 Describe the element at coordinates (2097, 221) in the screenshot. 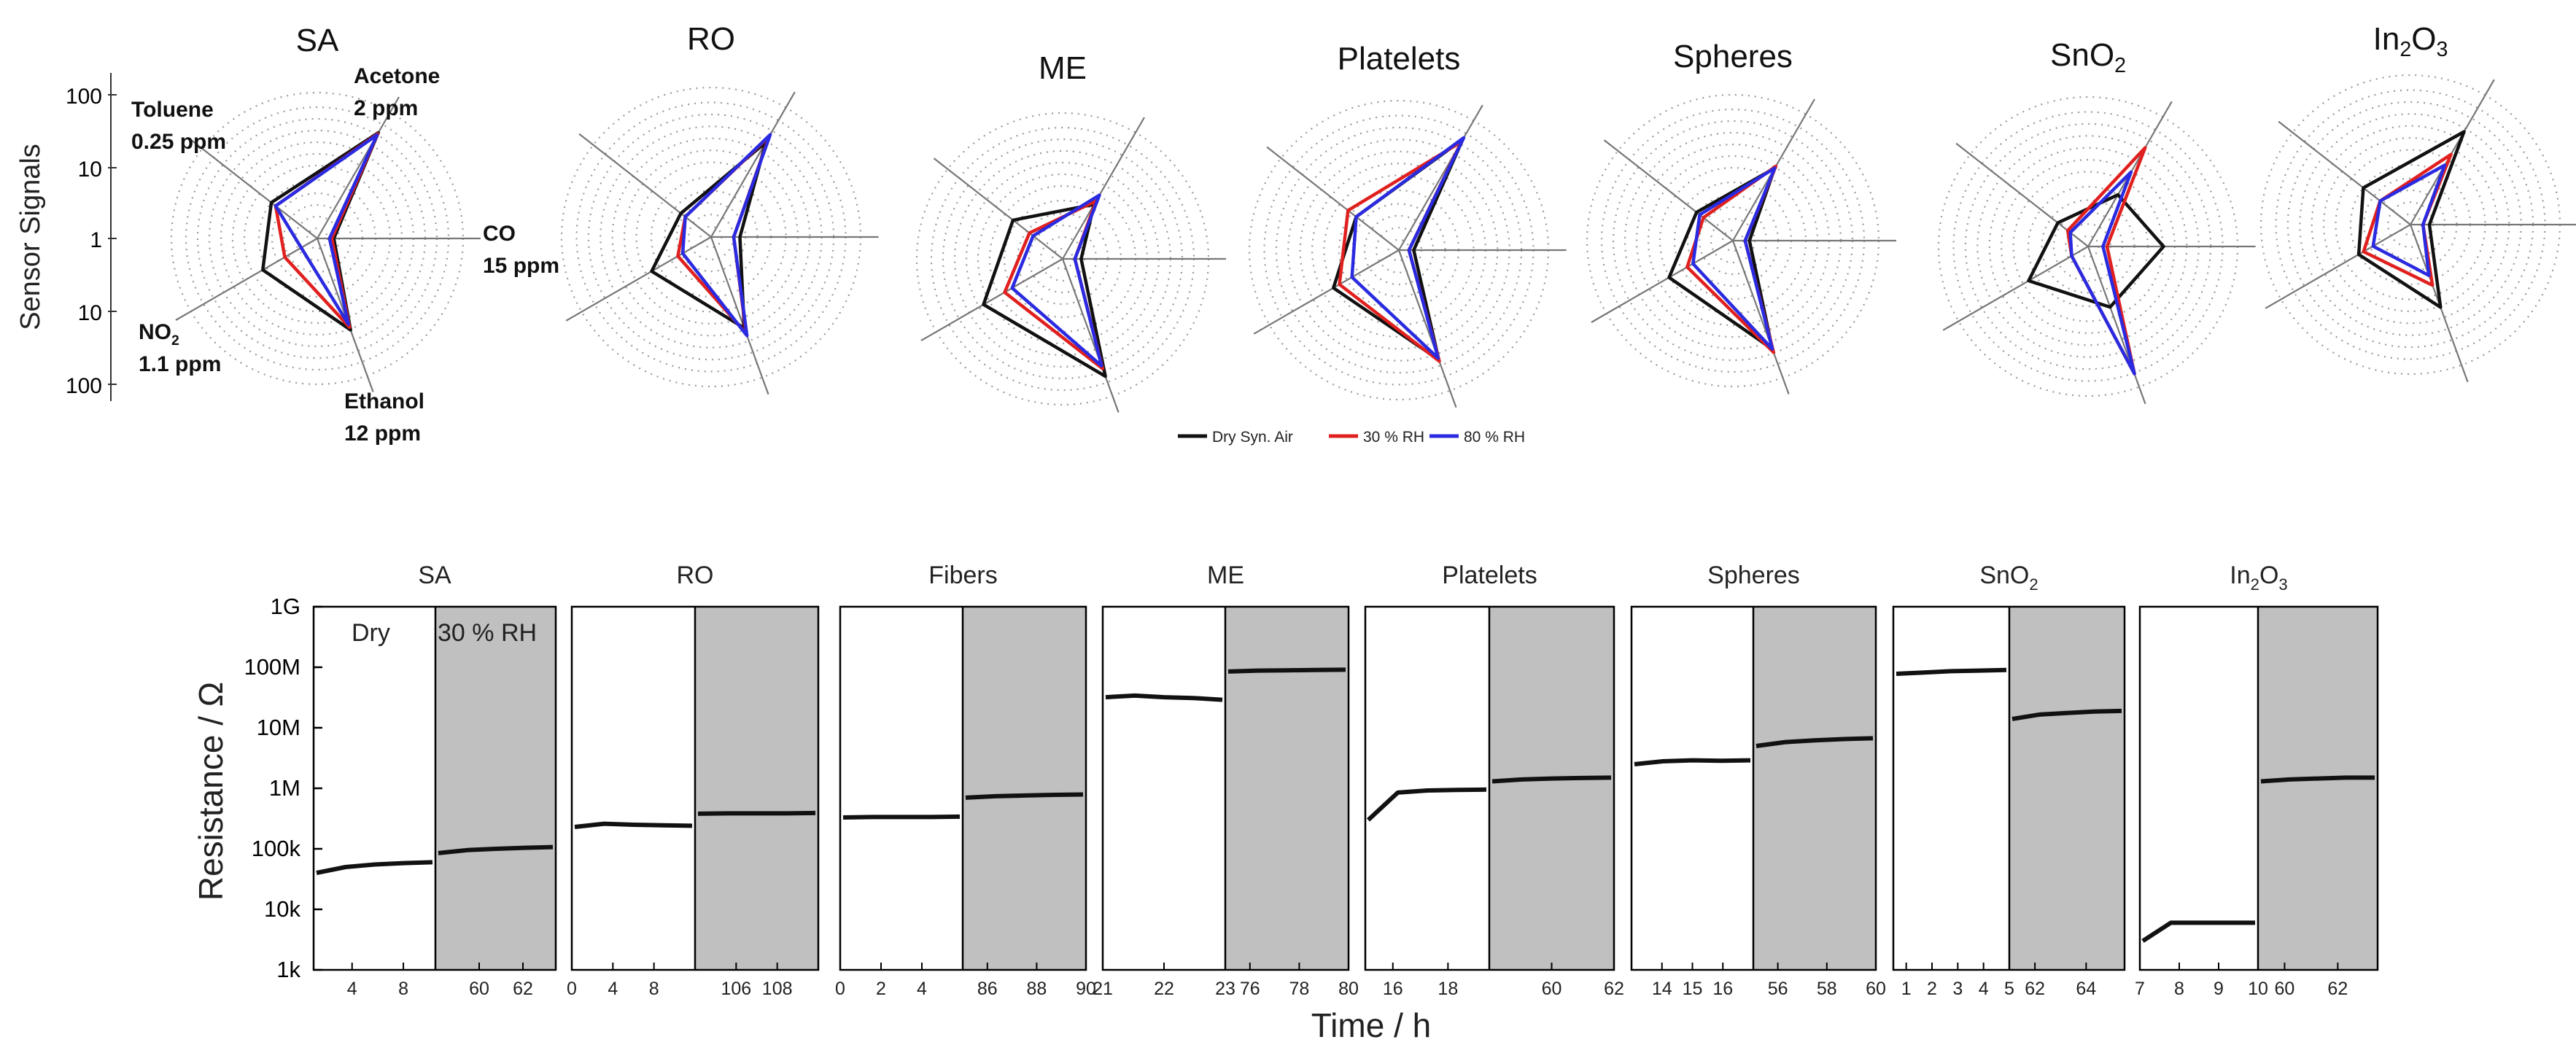

I see `radar-panel: SnO2` at that location.